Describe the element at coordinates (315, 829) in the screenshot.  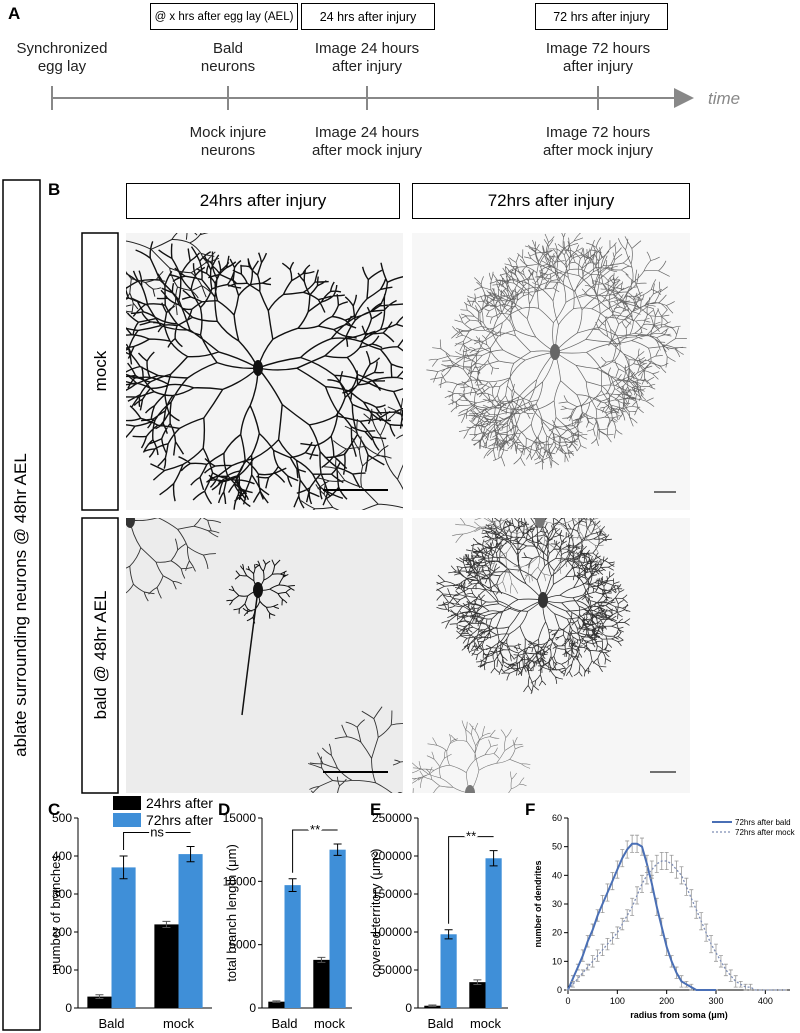
I see `significance-label: **` at that location.